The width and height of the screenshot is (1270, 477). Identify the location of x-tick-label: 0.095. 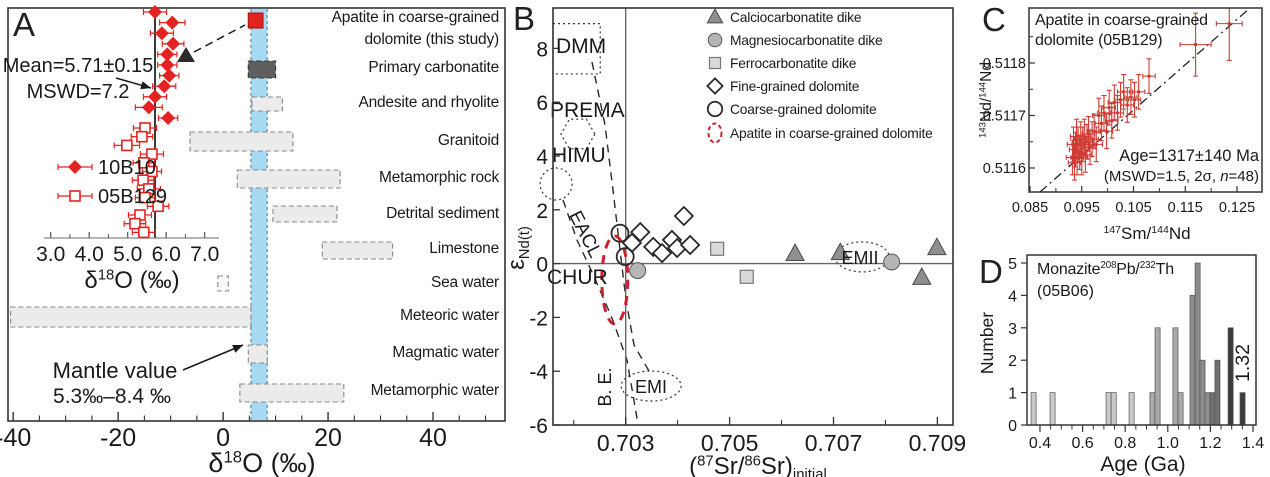
(1082, 208).